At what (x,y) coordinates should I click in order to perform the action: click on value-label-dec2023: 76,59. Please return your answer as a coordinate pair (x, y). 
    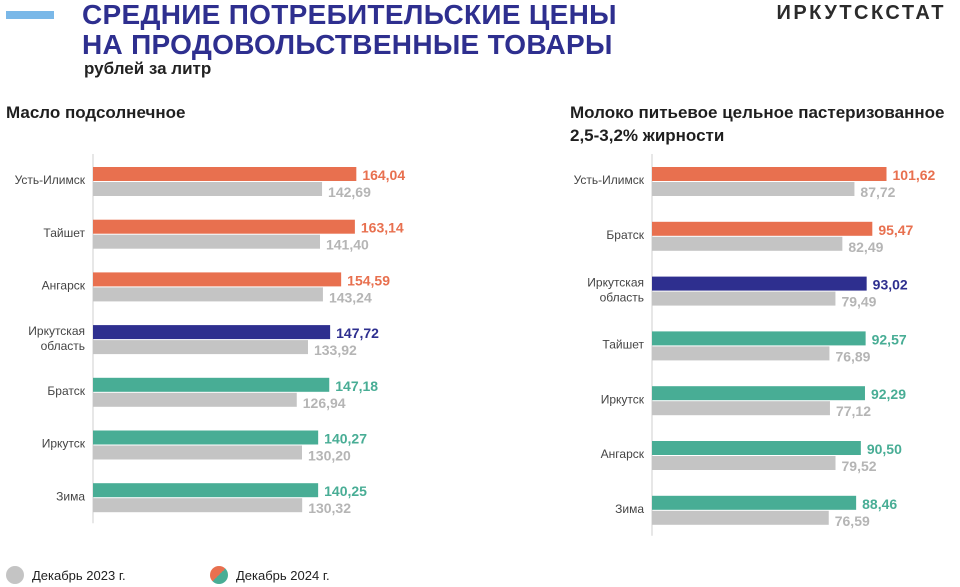
    Looking at the image, I should click on (852, 521).